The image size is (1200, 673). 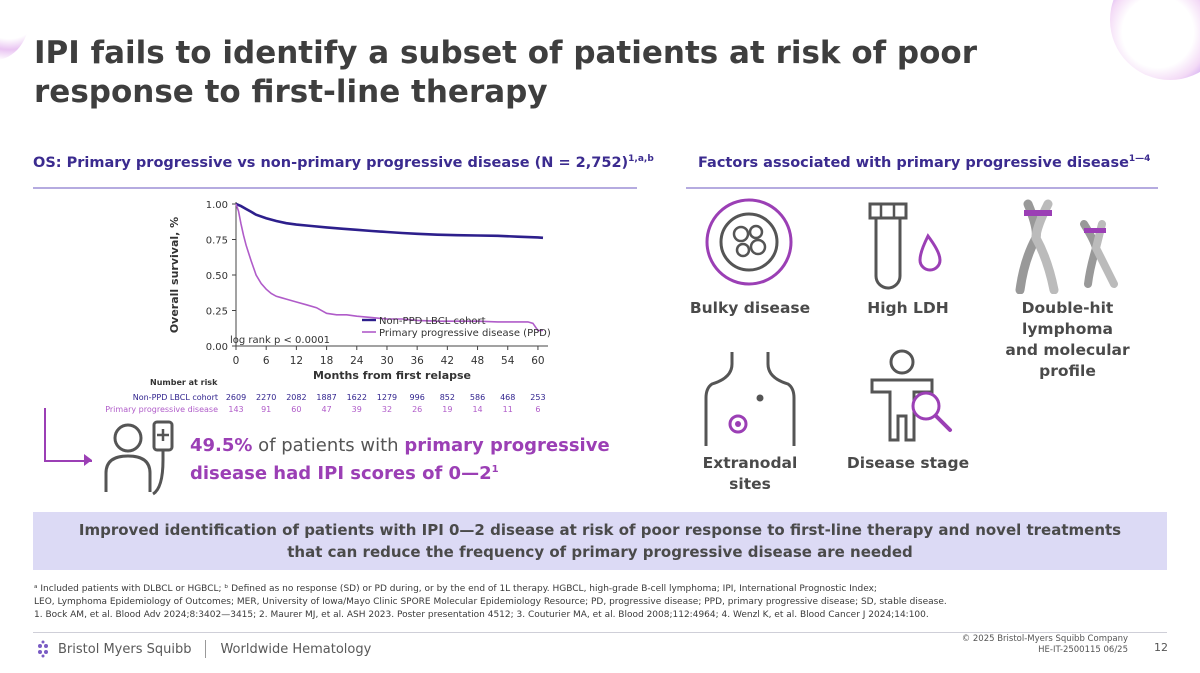 I want to click on factor-bulky-label: Bulky disease, so click(x=750, y=308).